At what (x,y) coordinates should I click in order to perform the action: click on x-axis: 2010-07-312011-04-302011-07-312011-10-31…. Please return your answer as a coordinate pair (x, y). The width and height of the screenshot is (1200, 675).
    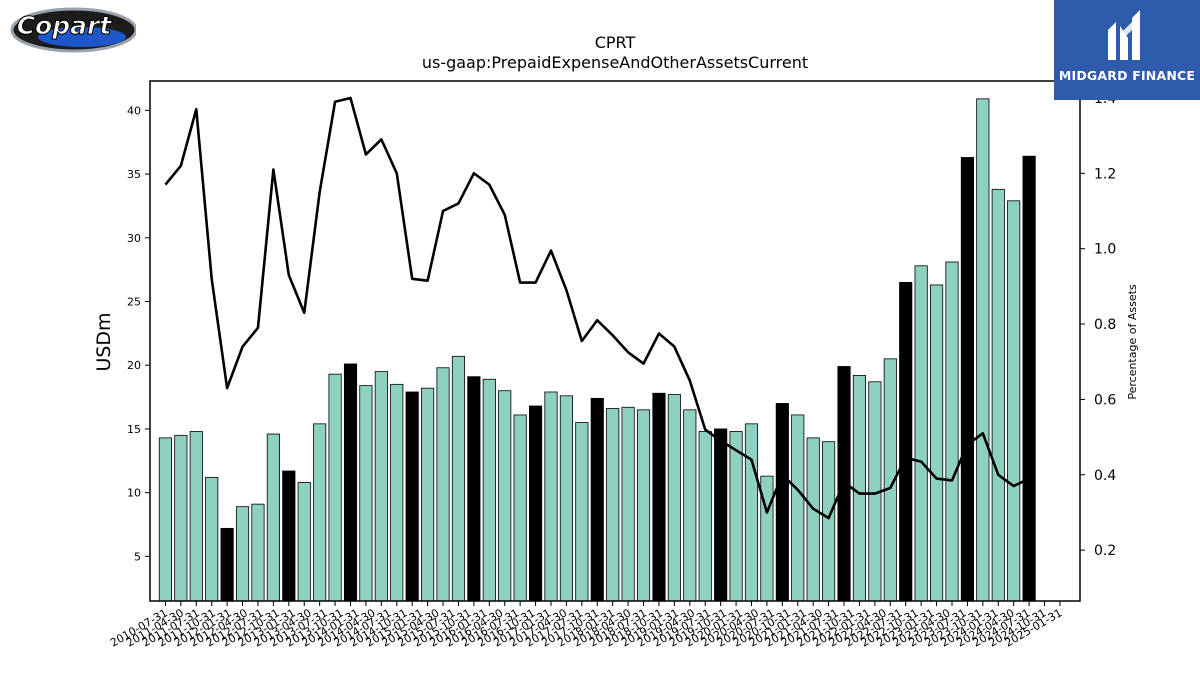
    Looking at the image, I should click on (586, 625).